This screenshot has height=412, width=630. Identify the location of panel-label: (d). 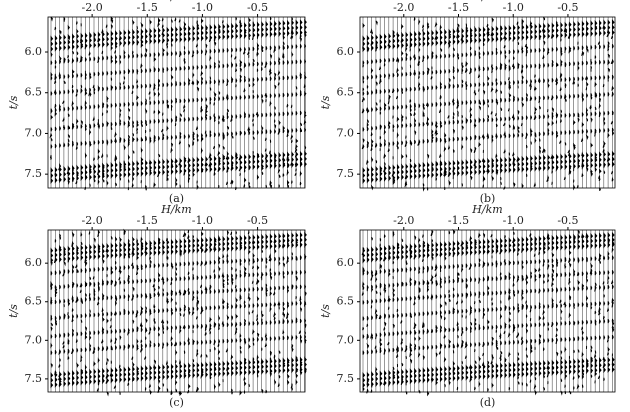
(488, 402).